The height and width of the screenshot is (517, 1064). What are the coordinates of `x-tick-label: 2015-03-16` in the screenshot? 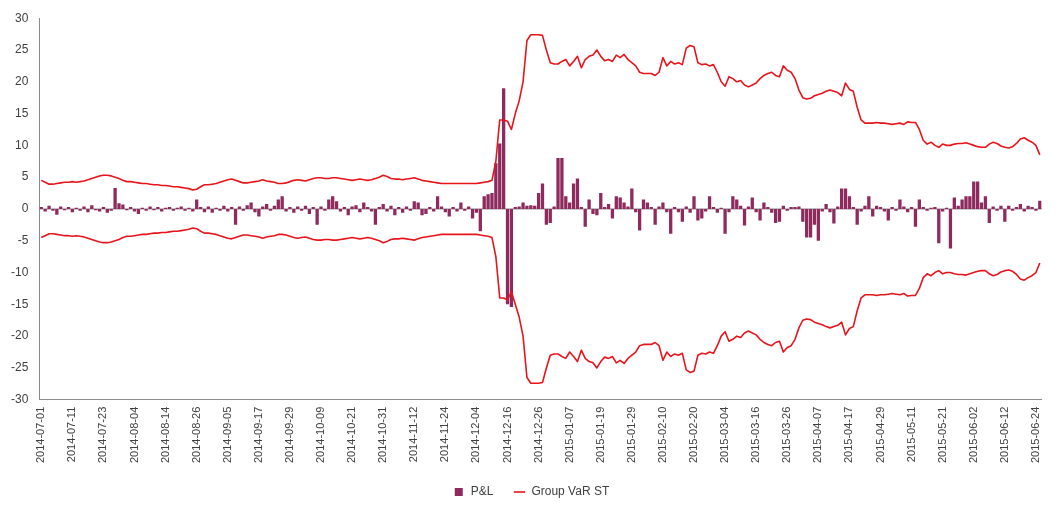 It's located at (755, 435).